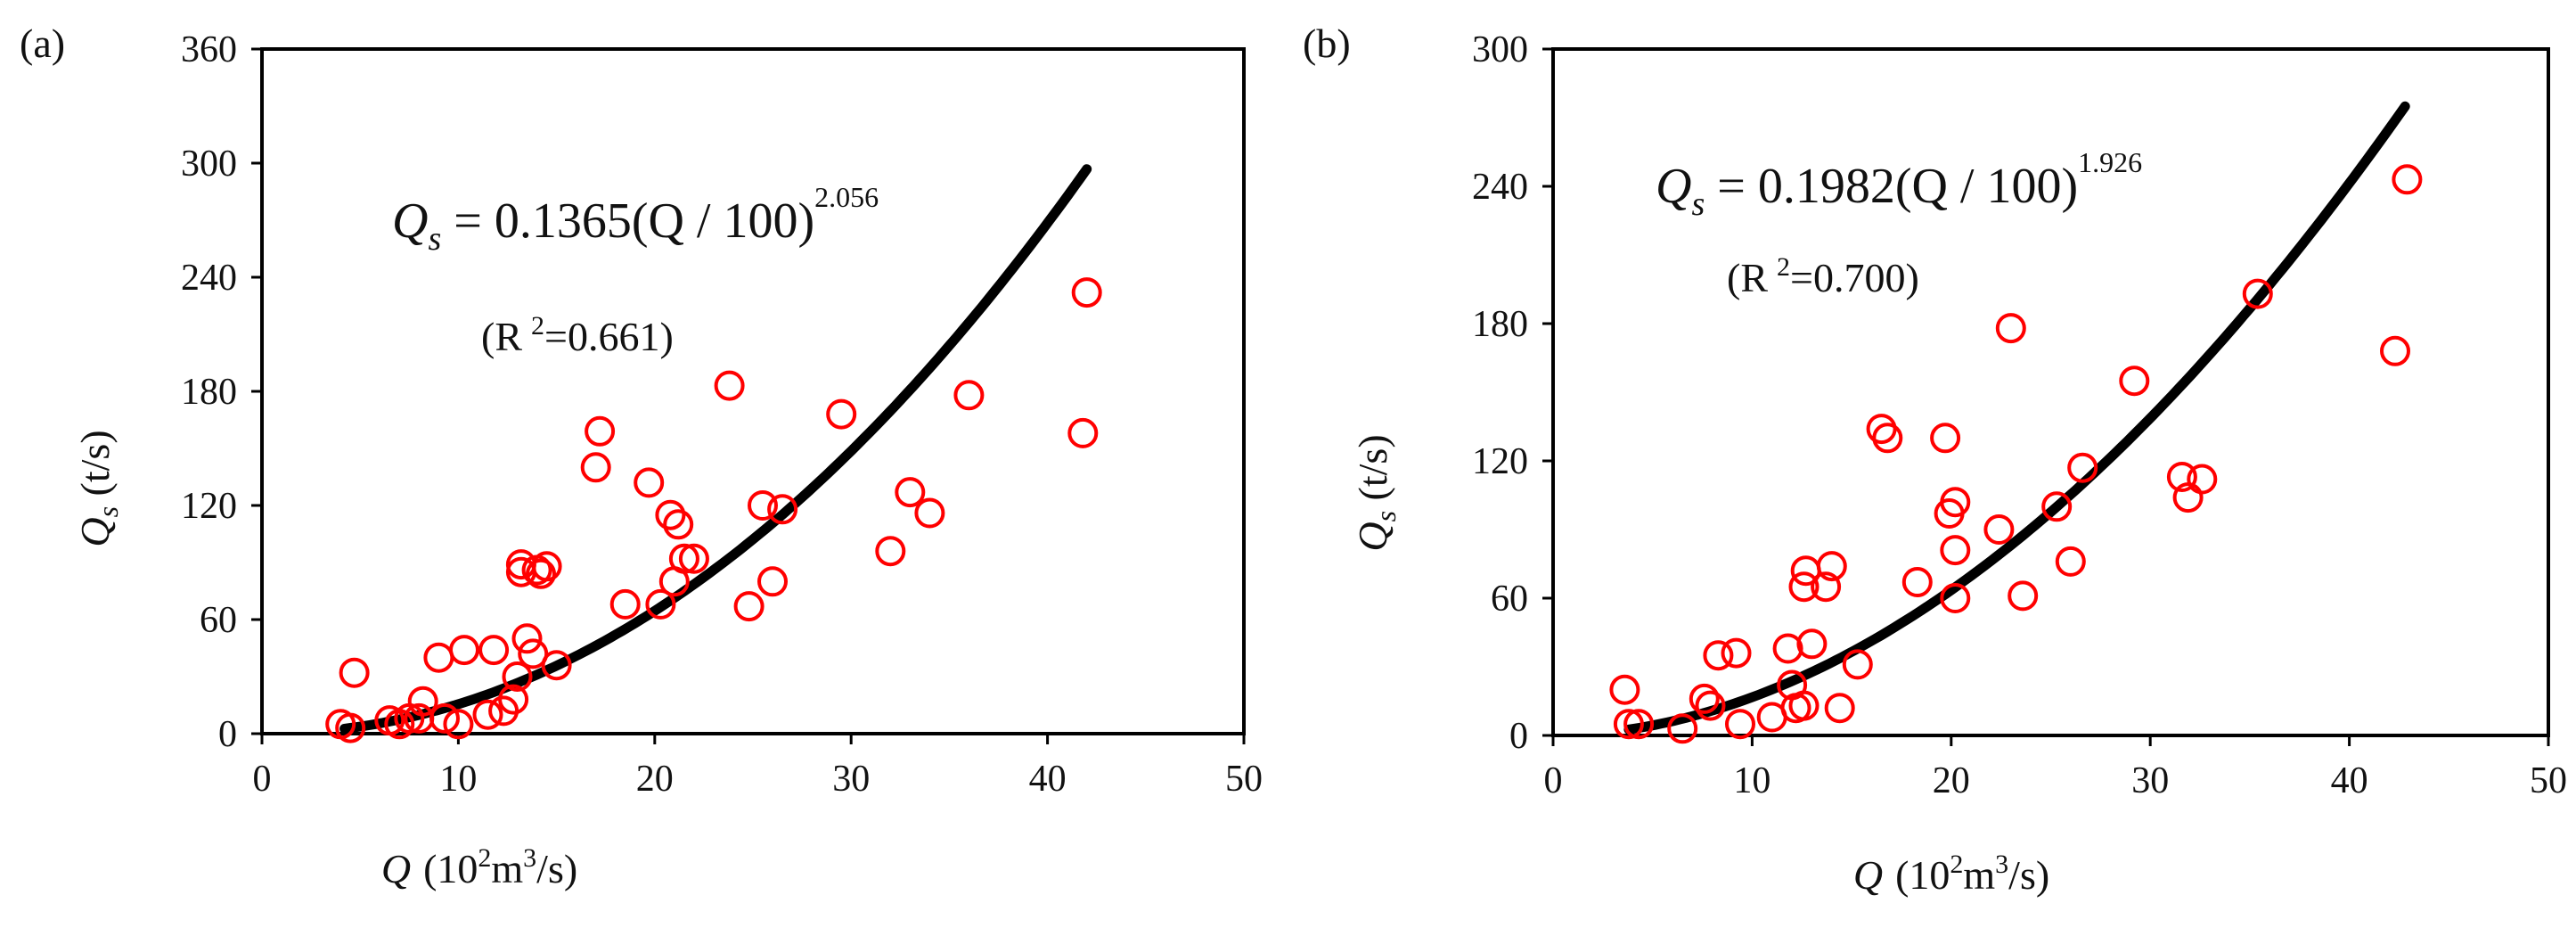 This screenshot has height=928, width=2576. Describe the element at coordinates (635, 219) in the screenshot. I see `panel-a-equation: Qs = 0.1365(Q / 100)2.056` at that location.